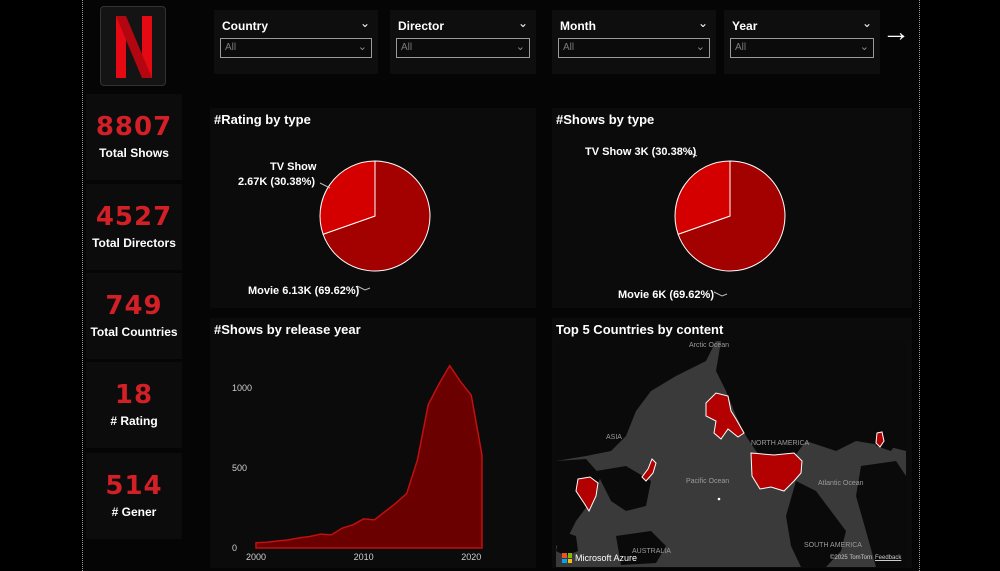 The height and width of the screenshot is (571, 1000). Describe the element at coordinates (134, 512) in the screenshot. I see `kpi-label: # Gener` at that location.